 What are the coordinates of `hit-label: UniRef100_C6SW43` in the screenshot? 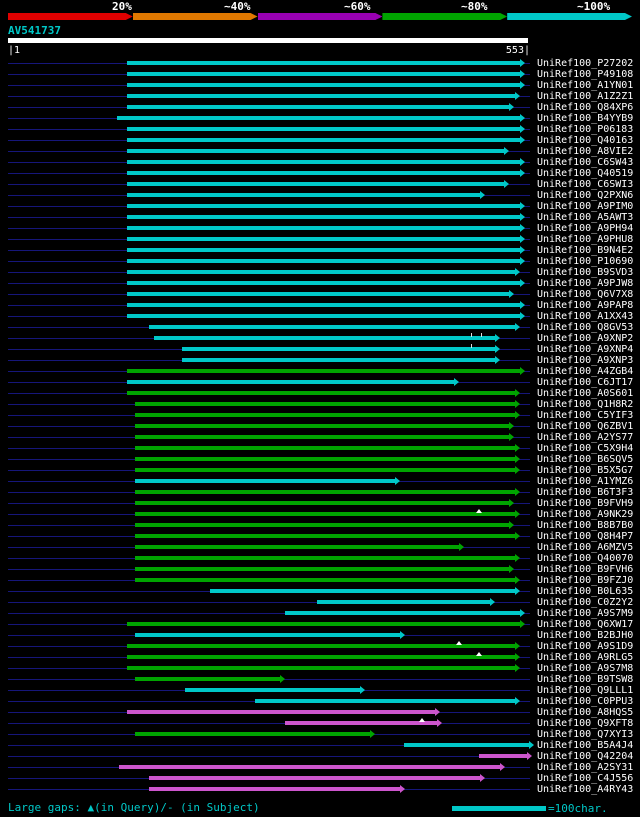 It's located at (585, 162).